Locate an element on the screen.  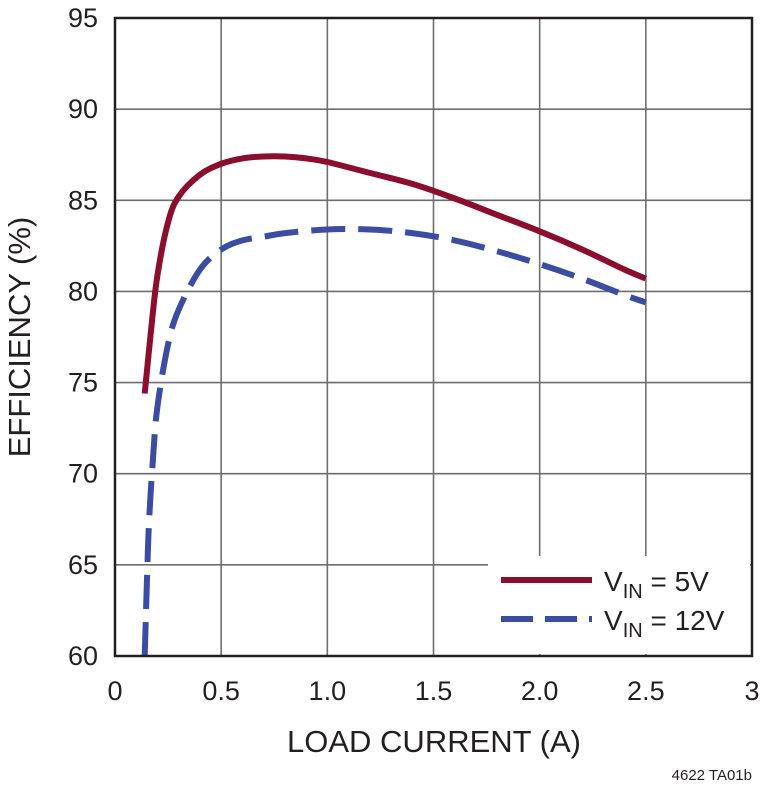
x-tick-label: 2.5 is located at coordinates (646, 691).